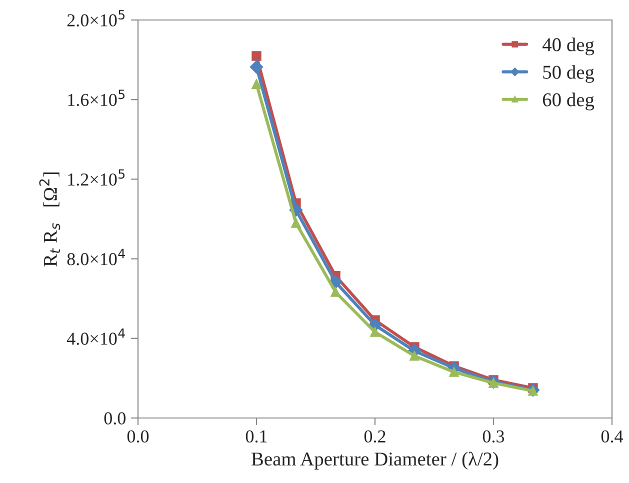  Describe the element at coordinates (96, 257) in the screenshot. I see `y-tick-label: 8.0×10$^{4}$` at that location.